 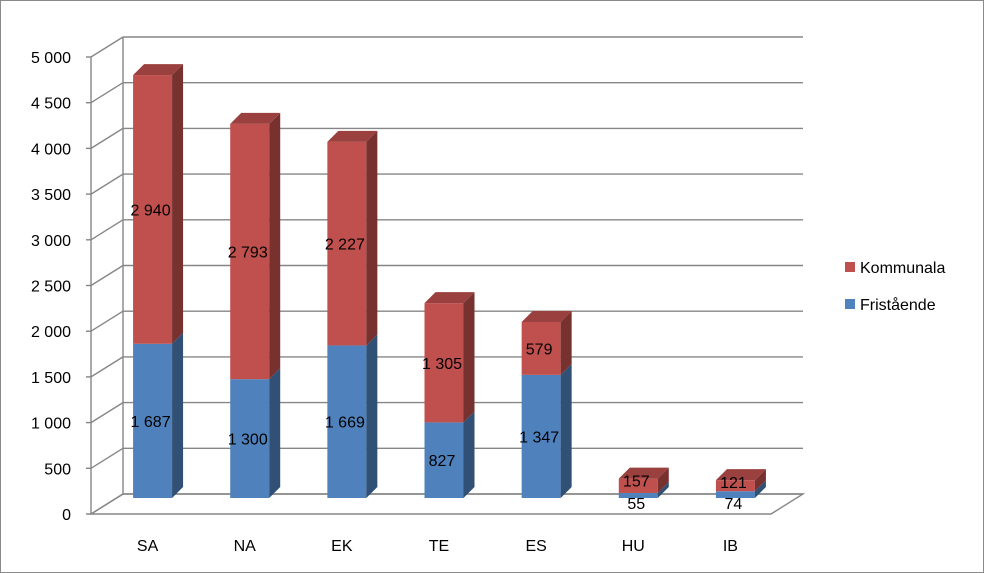 What do you see at coordinates (245, 546) in the screenshot?
I see `x-tick-label: NA` at bounding box center [245, 546].